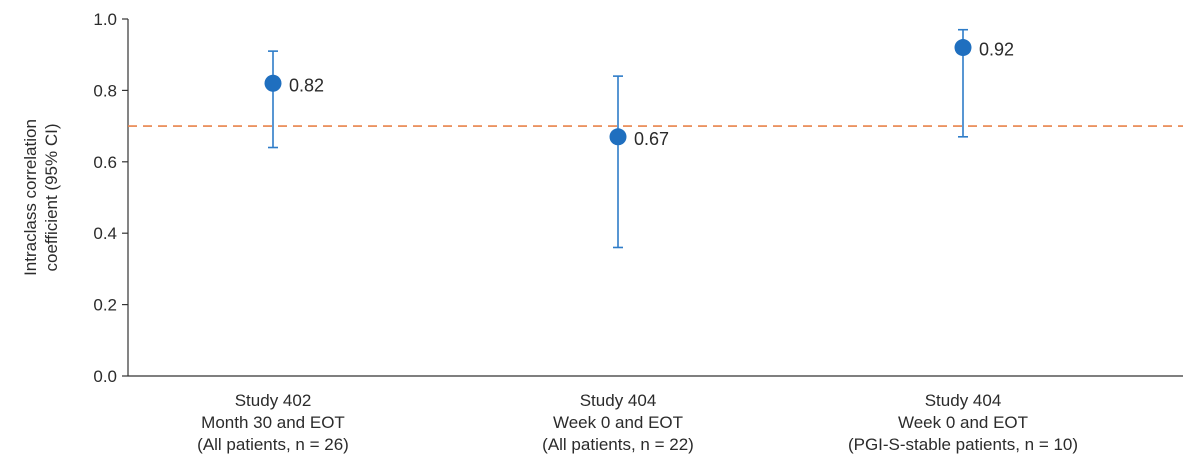  I want to click on y-tick-label: 0.8, so click(105, 90).